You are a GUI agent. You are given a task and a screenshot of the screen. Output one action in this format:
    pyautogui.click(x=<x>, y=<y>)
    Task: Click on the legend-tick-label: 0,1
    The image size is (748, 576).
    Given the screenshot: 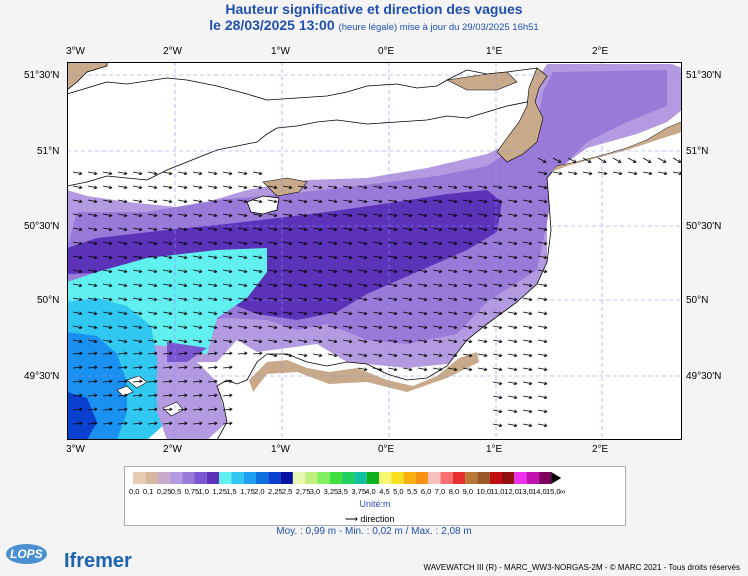 What is the action you would take?
    pyautogui.click(x=148, y=491)
    